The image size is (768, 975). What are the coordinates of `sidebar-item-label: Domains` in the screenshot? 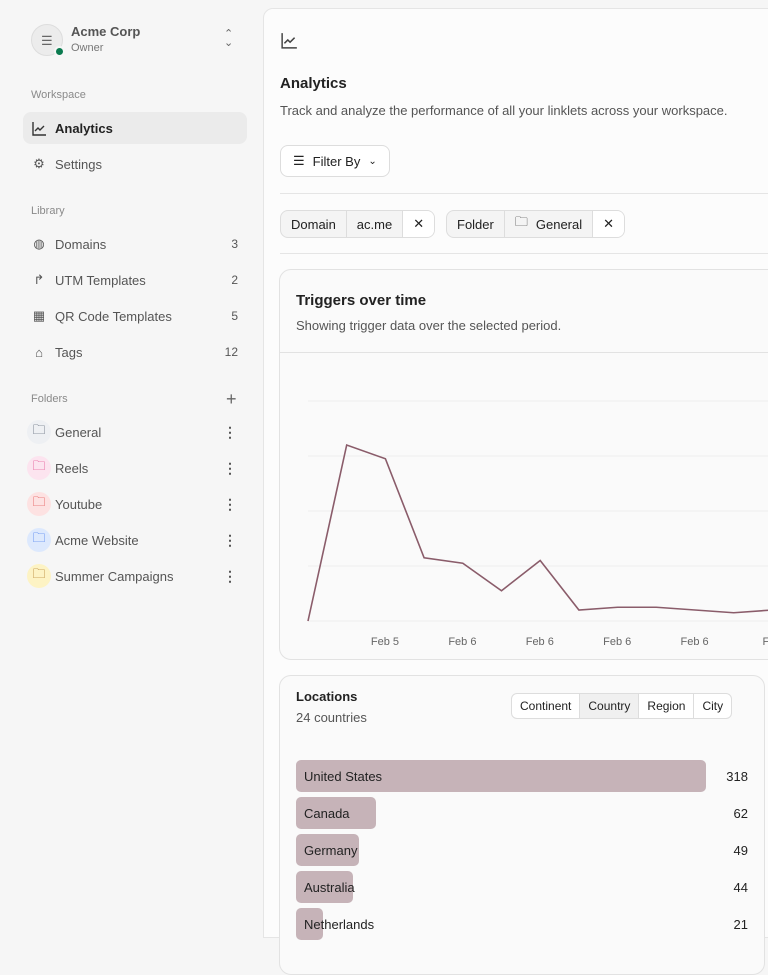 It's located at (80, 244).